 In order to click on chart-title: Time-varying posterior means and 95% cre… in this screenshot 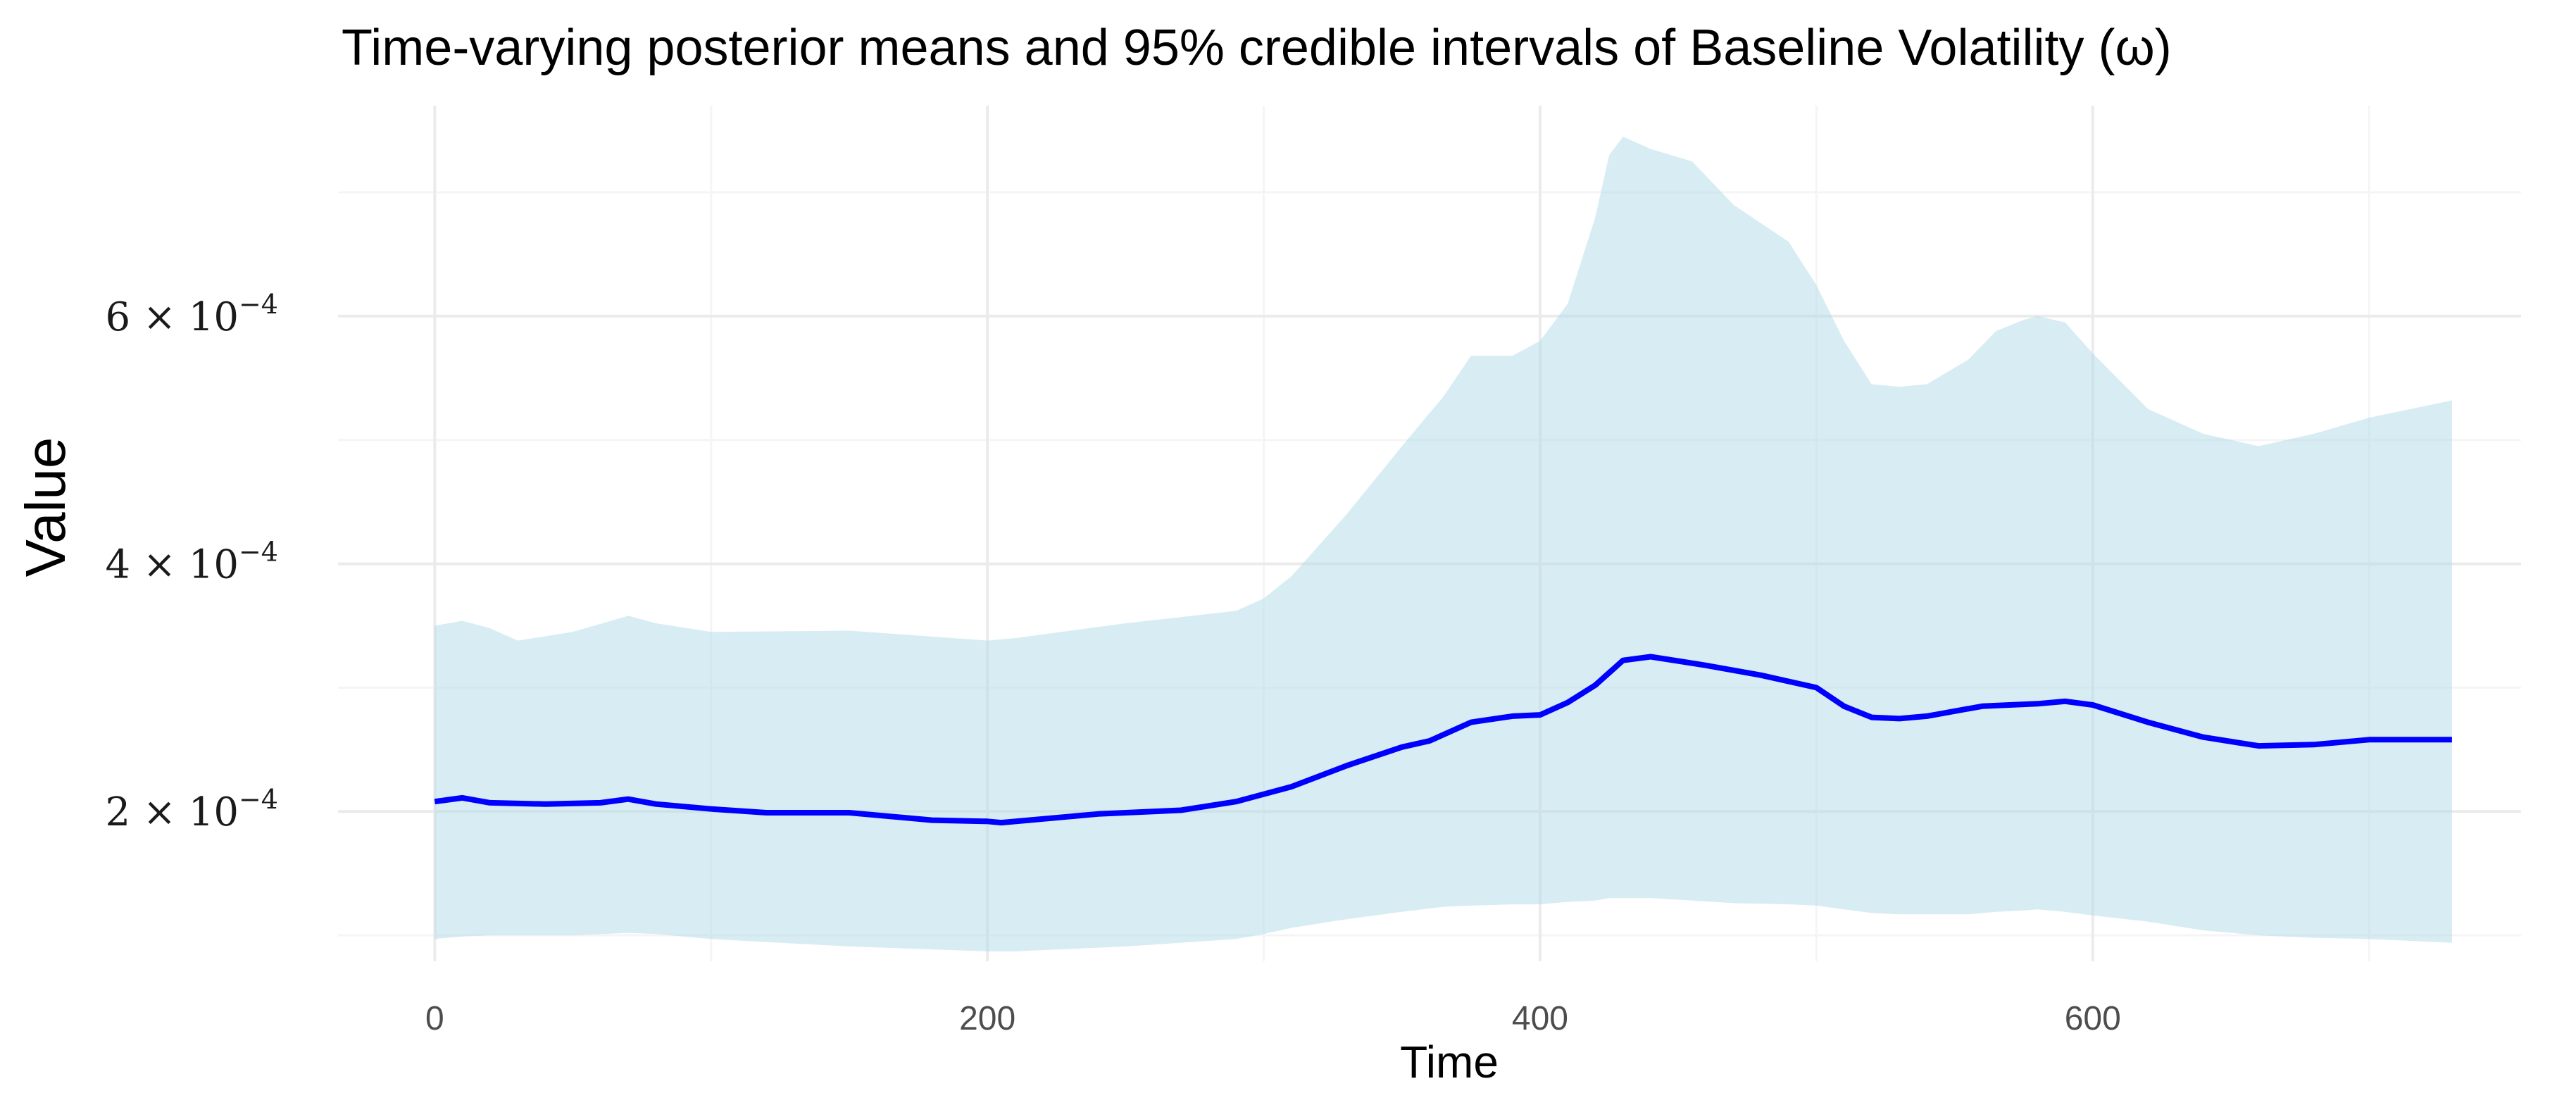, I will do `click(1257, 48)`.